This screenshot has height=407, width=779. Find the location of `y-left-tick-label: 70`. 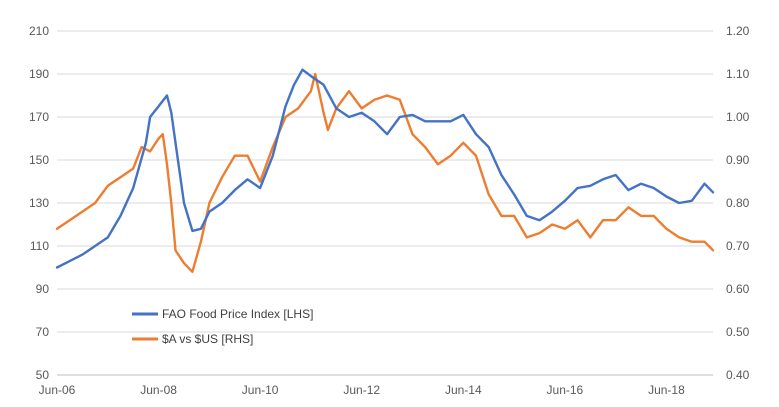

y-left-tick-label: 70 is located at coordinates (43, 332).